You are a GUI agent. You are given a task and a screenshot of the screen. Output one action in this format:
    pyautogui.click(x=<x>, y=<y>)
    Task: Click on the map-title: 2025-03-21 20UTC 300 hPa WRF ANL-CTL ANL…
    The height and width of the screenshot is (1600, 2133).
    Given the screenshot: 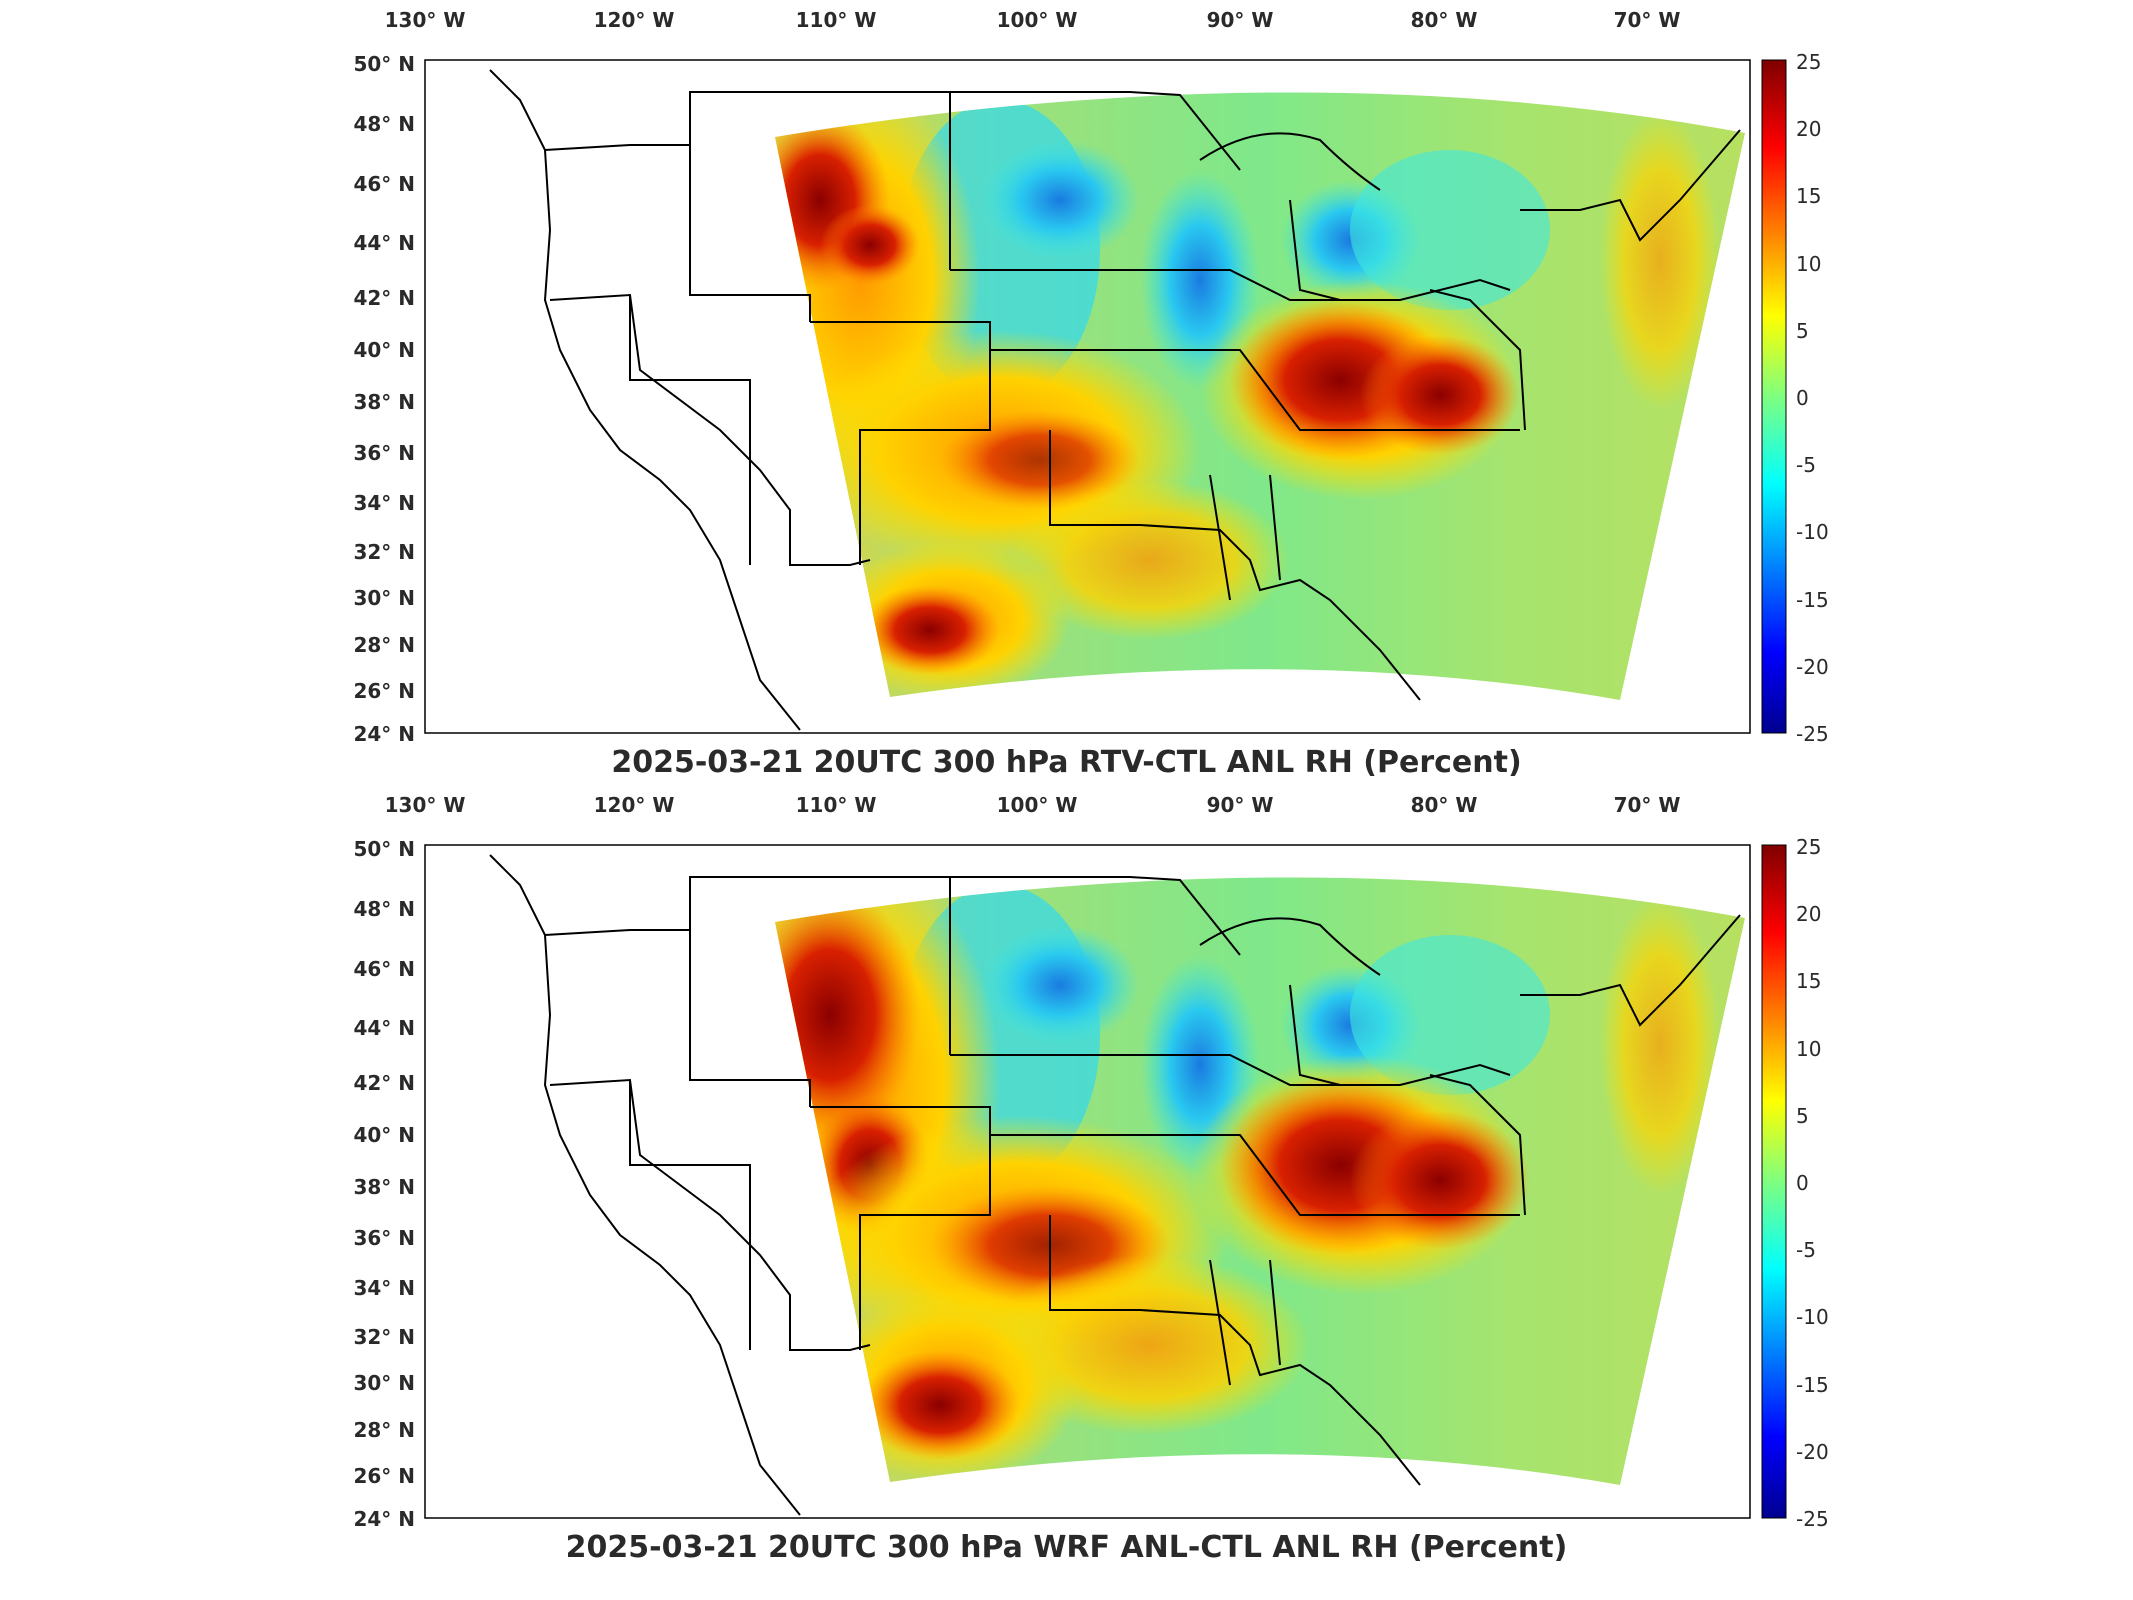 What is the action you would take?
    pyautogui.click(x=1066, y=1547)
    